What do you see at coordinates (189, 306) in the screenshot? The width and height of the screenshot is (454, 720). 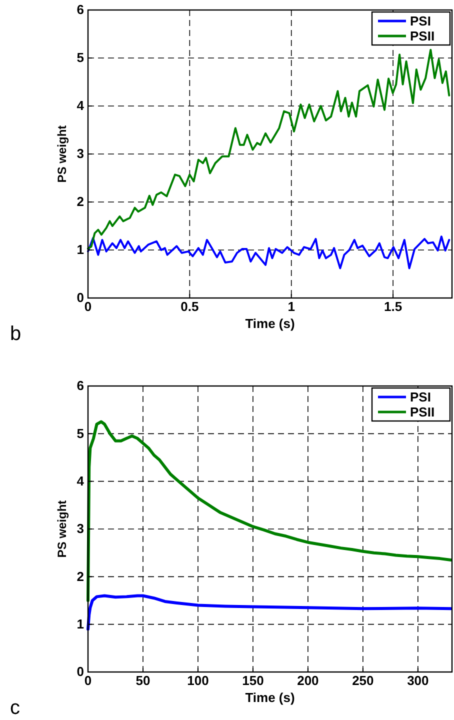 I see `x-tick-label: 0.5` at bounding box center [189, 306].